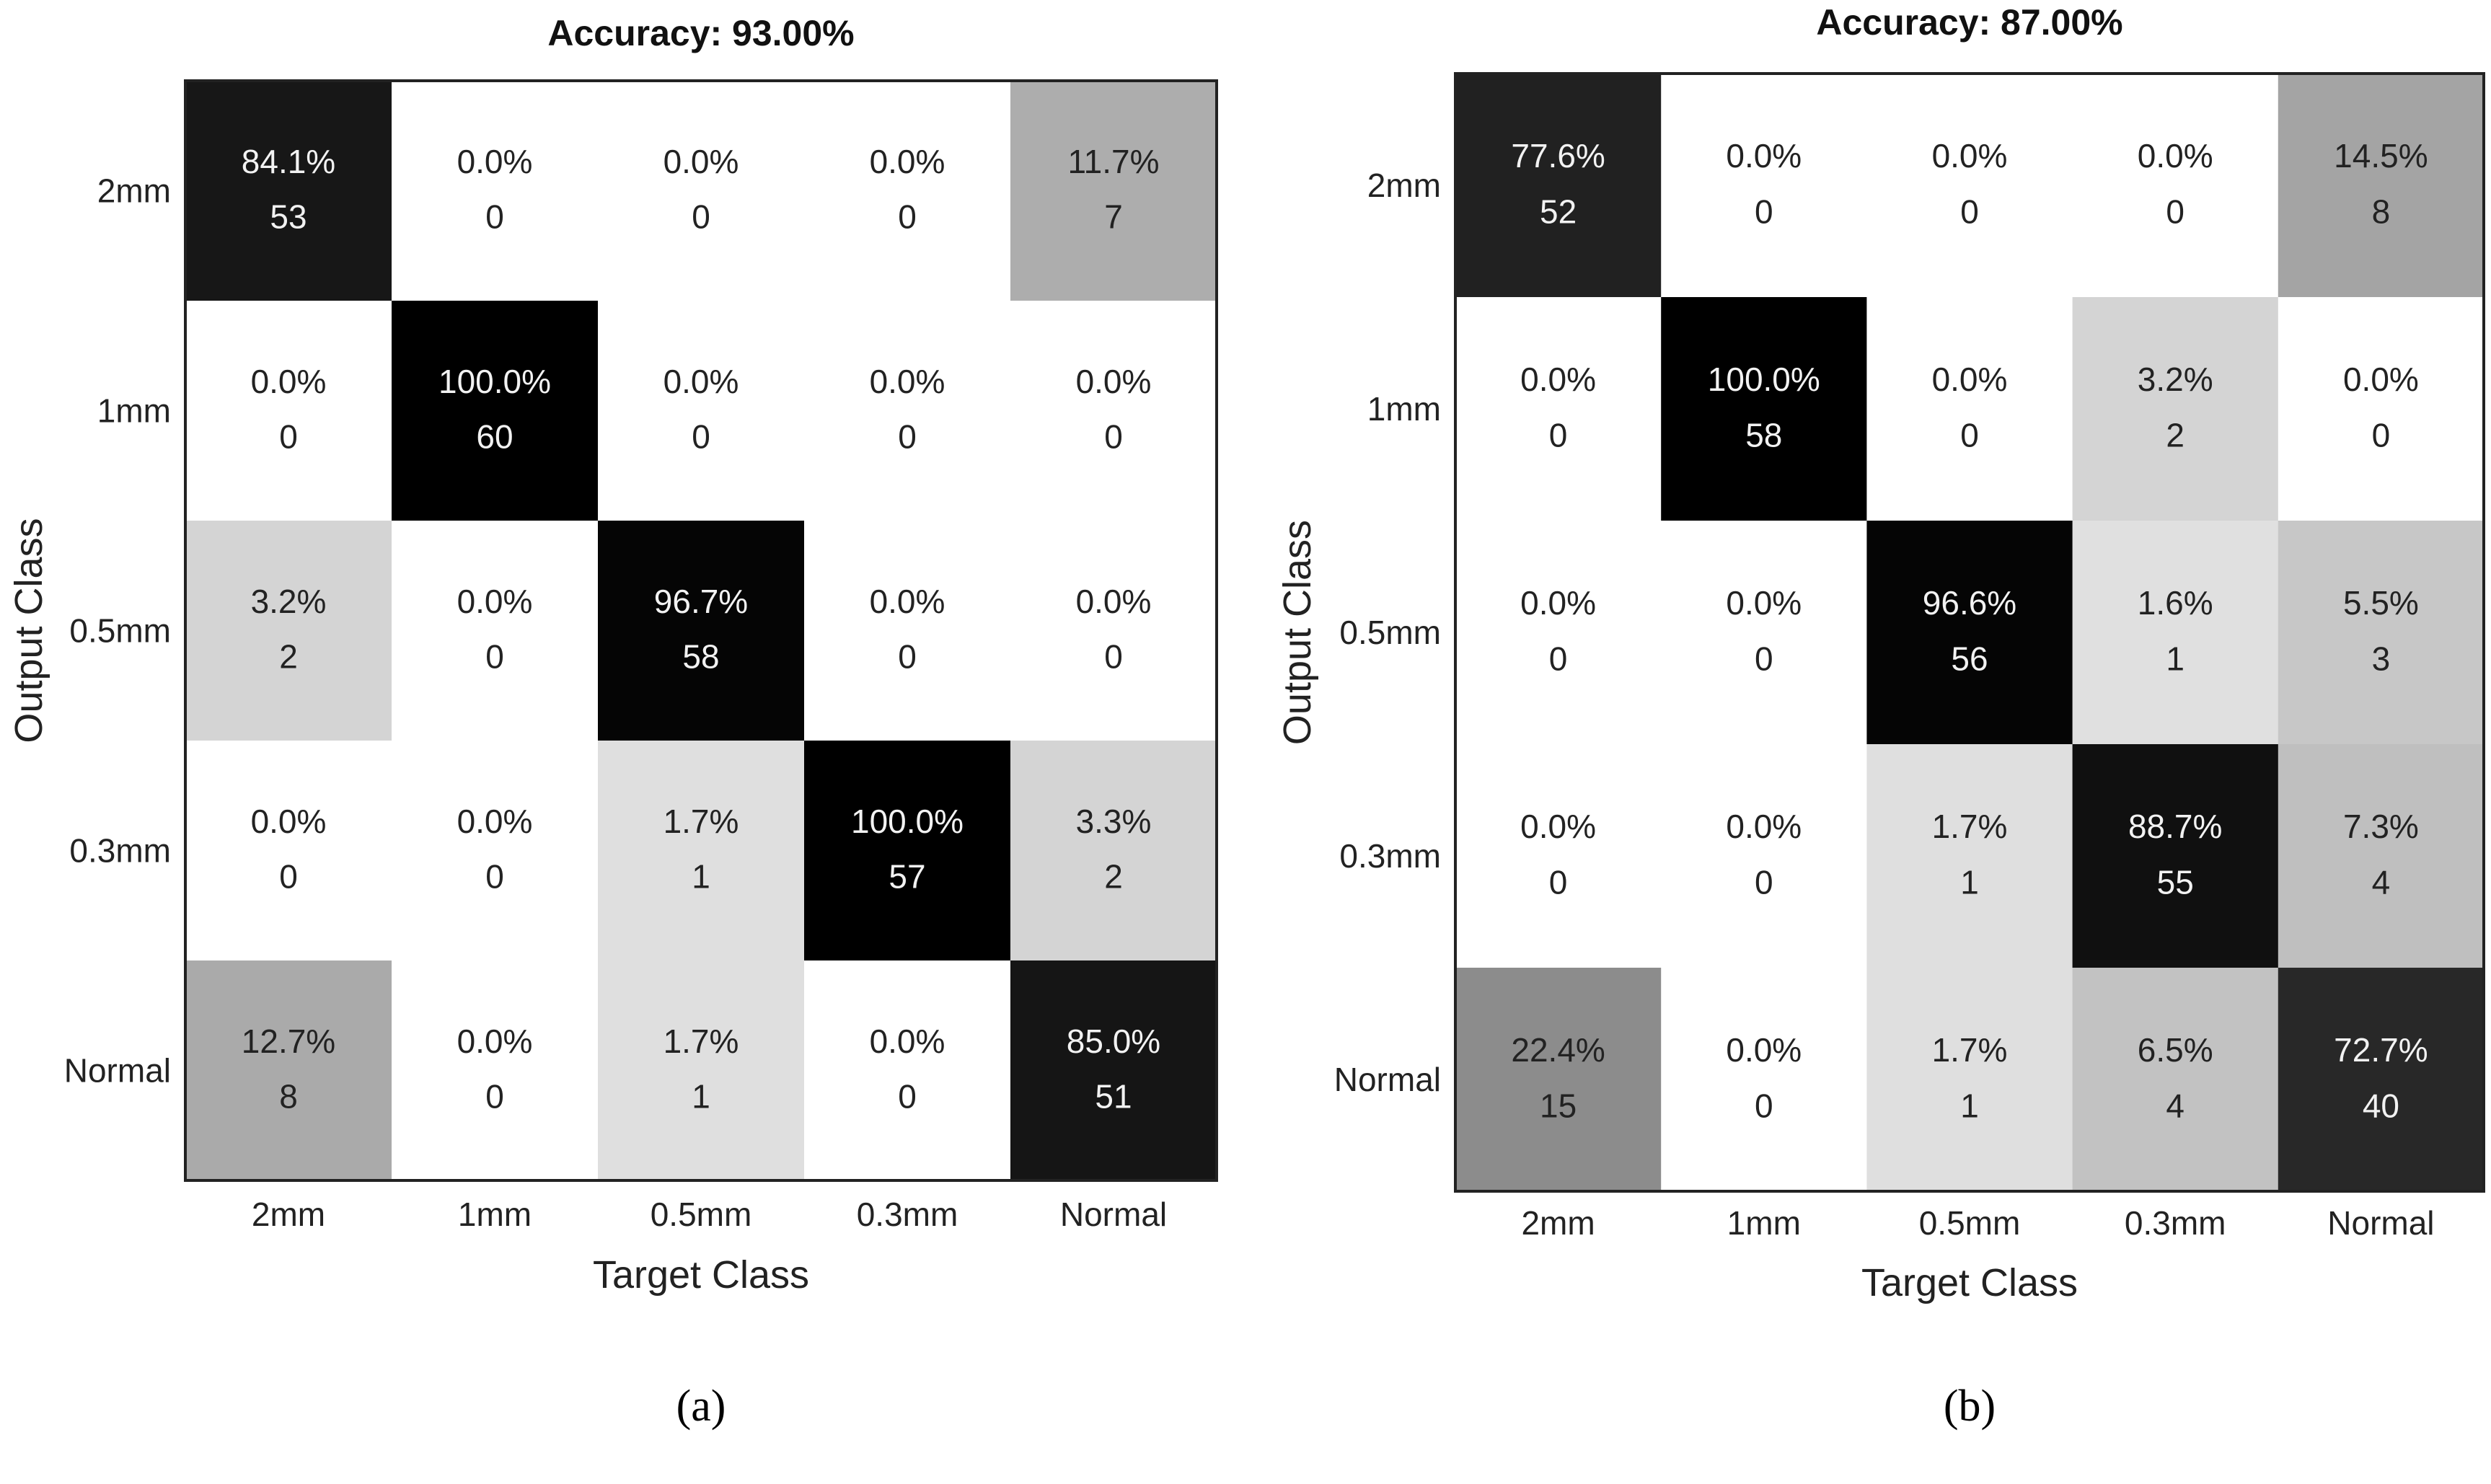 The width and height of the screenshot is (2491, 1484). Describe the element at coordinates (2380, 1223) in the screenshot. I see `panel-b-x-tick-label: Normal` at that location.